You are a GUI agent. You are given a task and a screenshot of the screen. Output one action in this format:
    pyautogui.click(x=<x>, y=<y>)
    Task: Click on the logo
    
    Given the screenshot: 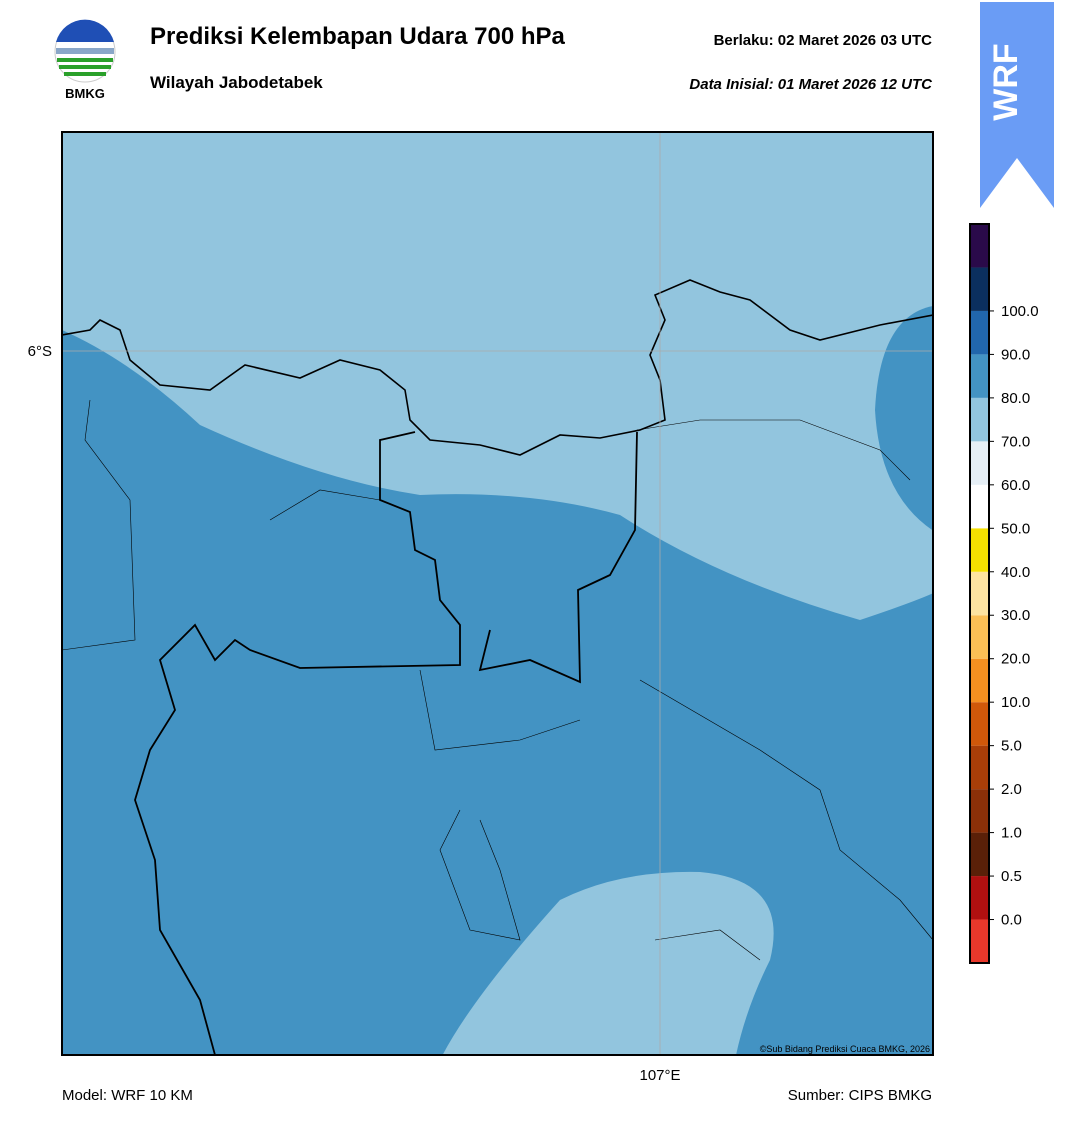 What is the action you would take?
    pyautogui.click(x=85, y=51)
    